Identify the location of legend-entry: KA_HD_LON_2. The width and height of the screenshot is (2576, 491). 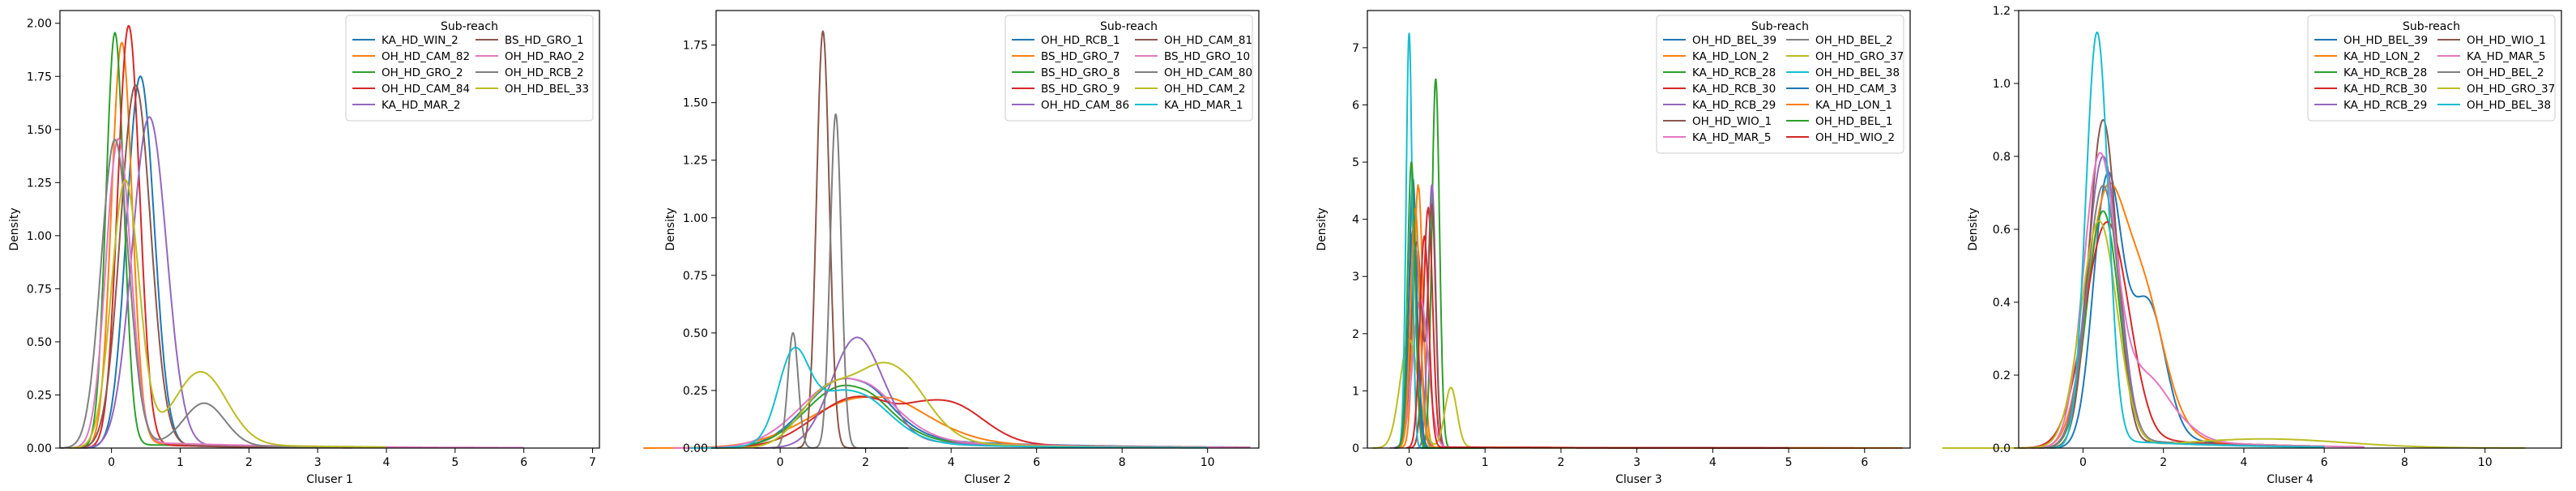
(2382, 56).